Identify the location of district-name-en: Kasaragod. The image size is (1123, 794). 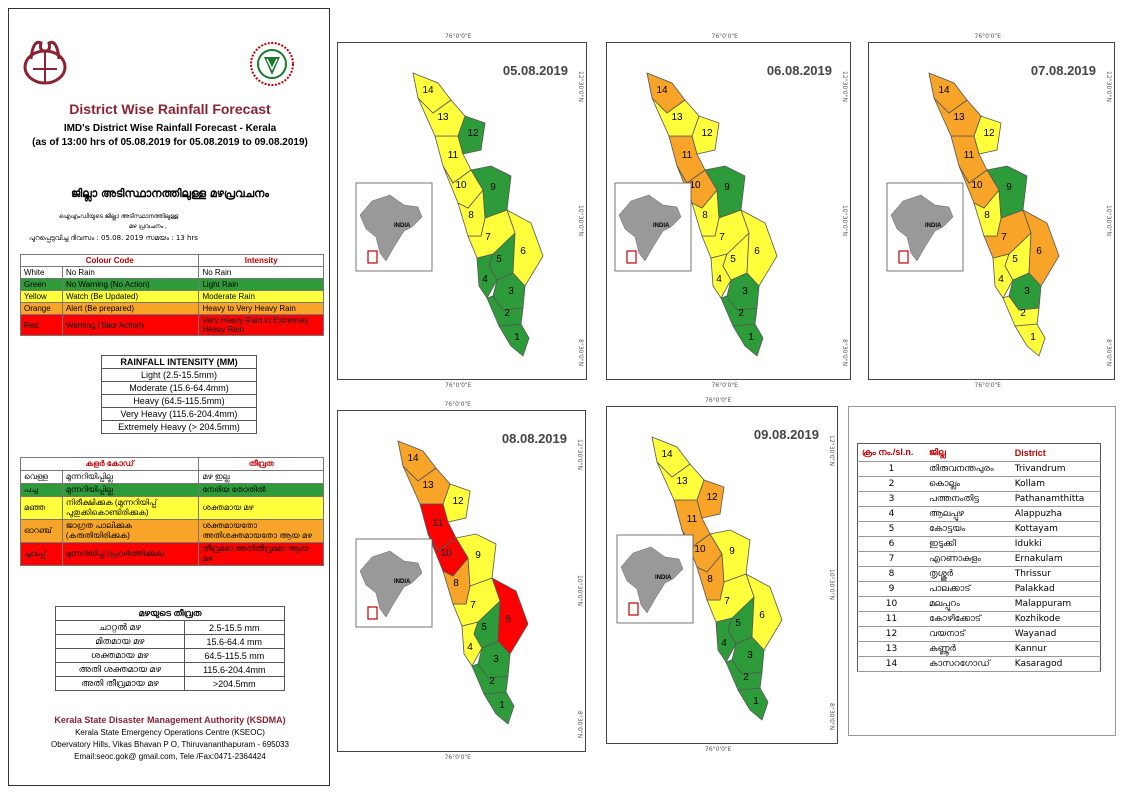
(1055, 664).